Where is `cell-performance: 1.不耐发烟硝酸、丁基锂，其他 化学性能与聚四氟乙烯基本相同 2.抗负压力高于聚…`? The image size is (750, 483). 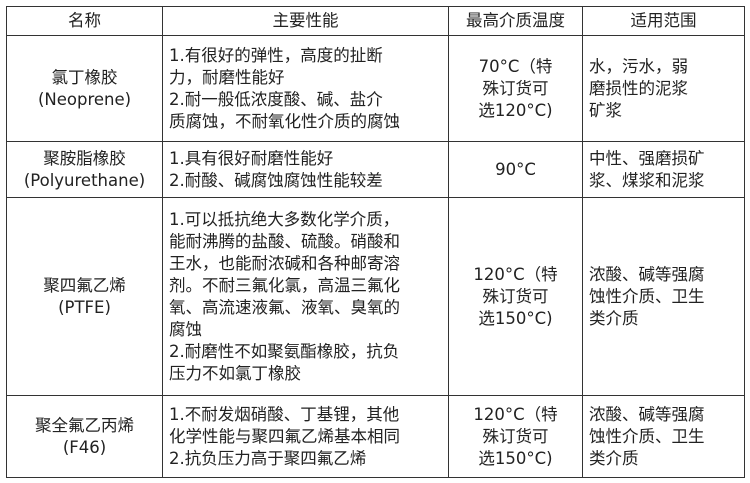 cell-performance: 1.不耐发烟硝酸、丁基锂，其他 化学性能与聚四氟乙烯基本相同 2.抗负压力高于聚… is located at coordinates (305, 436).